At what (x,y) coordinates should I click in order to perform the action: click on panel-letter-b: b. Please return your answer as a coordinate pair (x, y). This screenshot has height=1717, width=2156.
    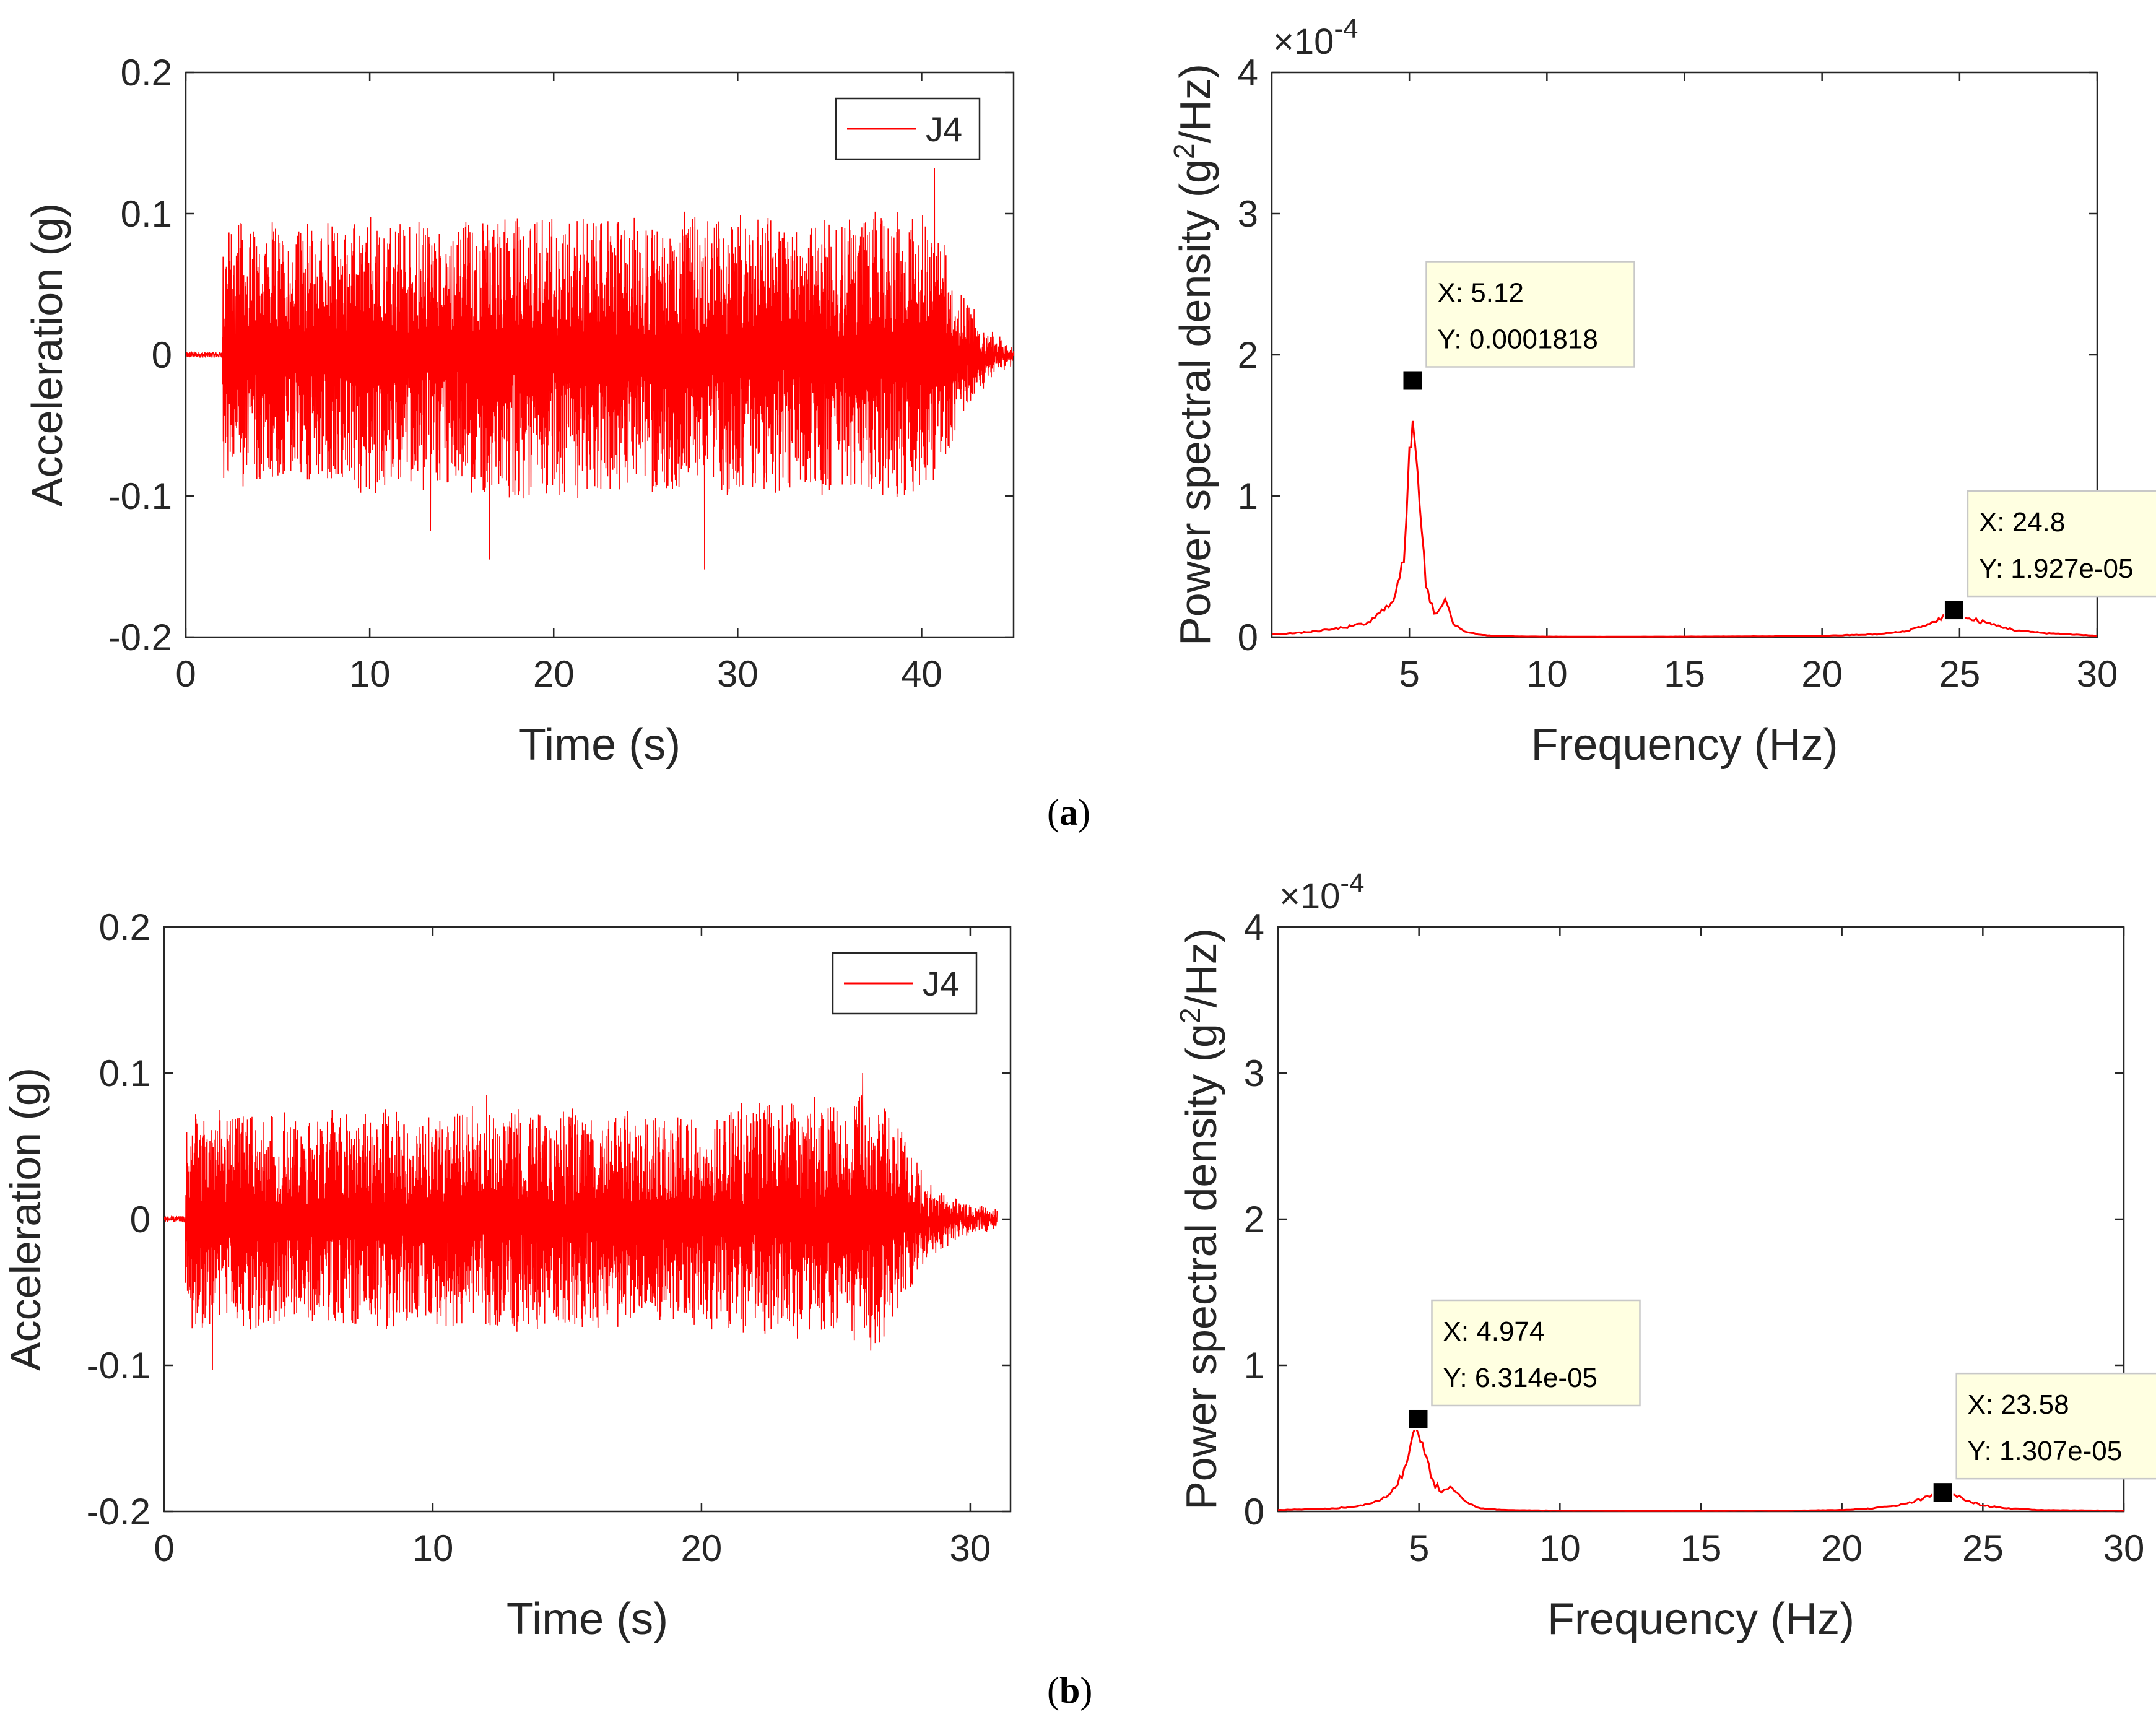
    Looking at the image, I should click on (1069, 1690).